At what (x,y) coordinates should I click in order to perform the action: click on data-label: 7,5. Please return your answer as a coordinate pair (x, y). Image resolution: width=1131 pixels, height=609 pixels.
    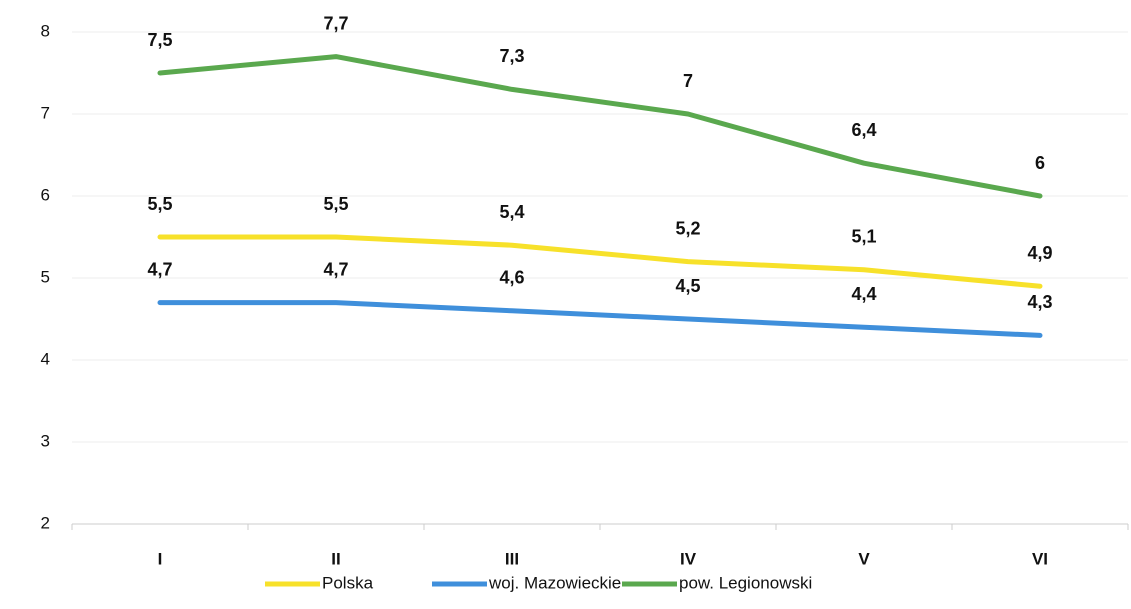
    Looking at the image, I should click on (159, 40).